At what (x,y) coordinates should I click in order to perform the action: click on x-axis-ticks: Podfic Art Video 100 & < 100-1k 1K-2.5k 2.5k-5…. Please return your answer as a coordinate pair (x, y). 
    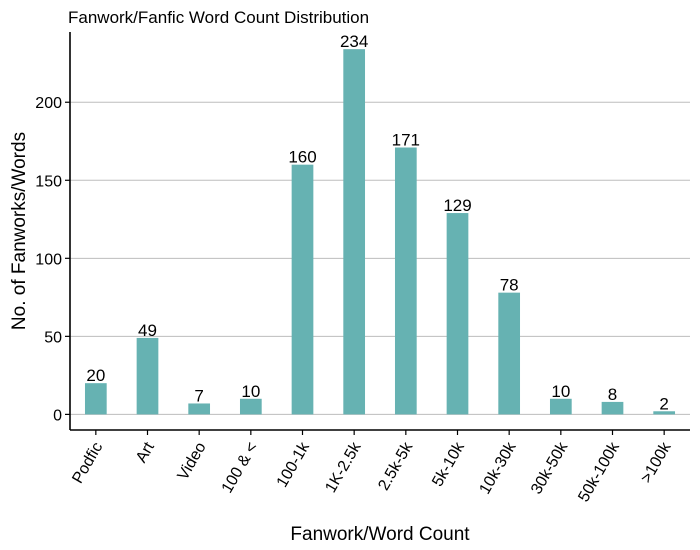
    Looking at the image, I should click on (372, 467).